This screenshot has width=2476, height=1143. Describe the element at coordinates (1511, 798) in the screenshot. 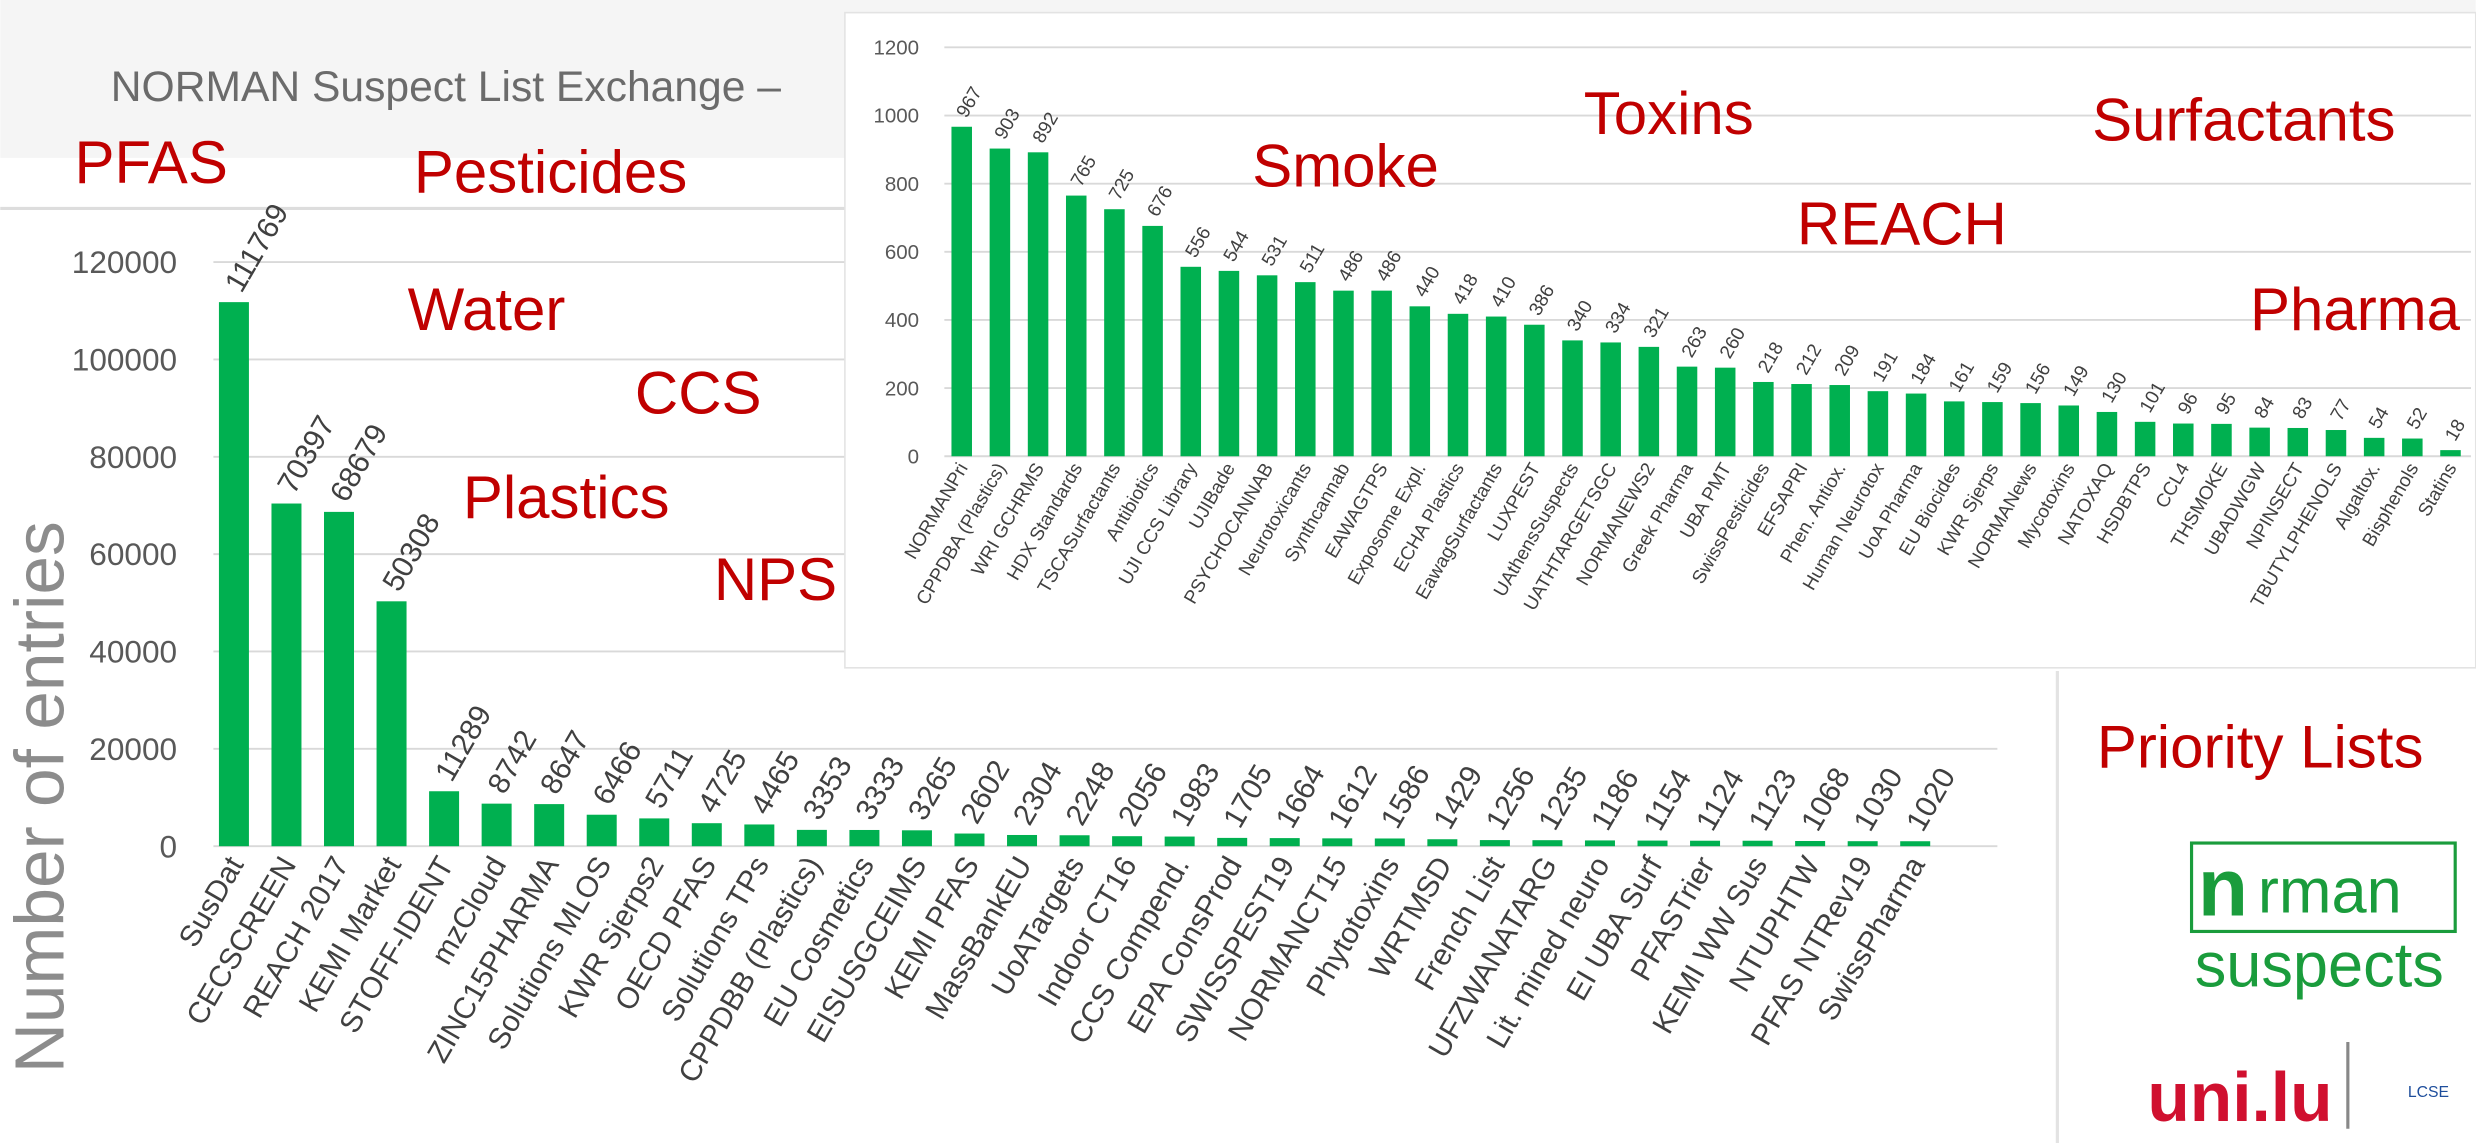

I see `value-label: 1256` at that location.